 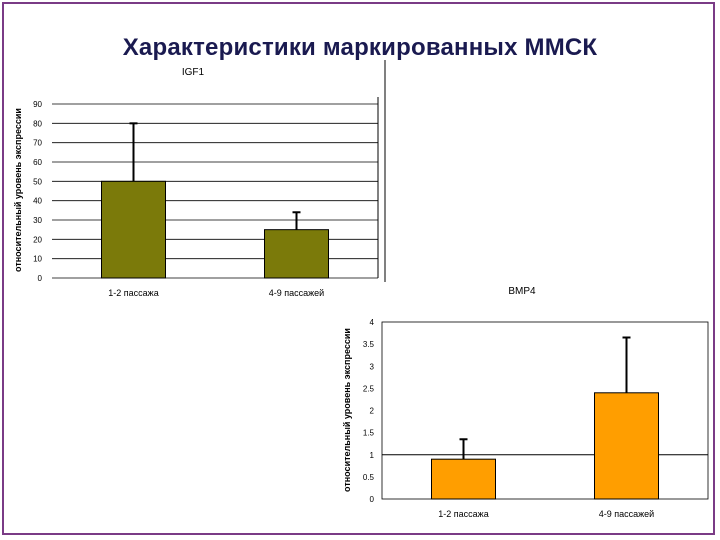 I want to click on bmp4-y-tick-label: 1.5, so click(x=369, y=433).